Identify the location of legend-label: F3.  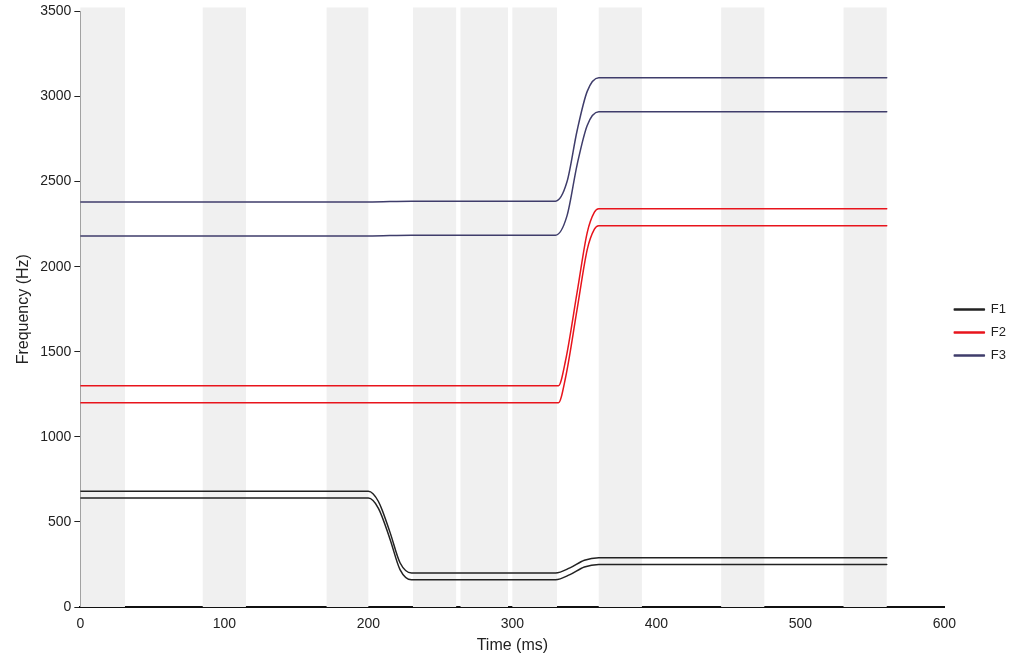
(998, 355).